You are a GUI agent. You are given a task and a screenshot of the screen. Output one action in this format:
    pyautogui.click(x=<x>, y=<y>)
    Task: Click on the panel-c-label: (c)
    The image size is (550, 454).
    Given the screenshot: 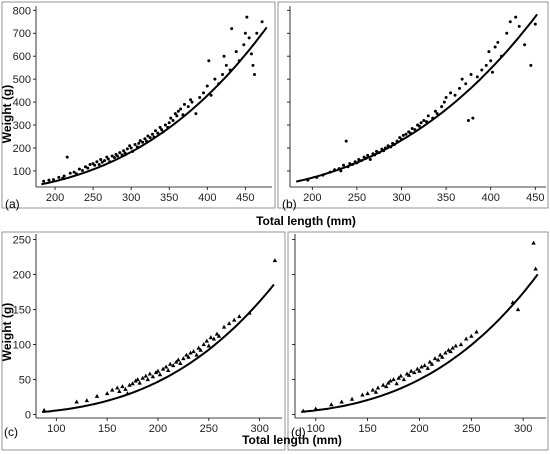 What is the action you would take?
    pyautogui.click(x=11, y=432)
    